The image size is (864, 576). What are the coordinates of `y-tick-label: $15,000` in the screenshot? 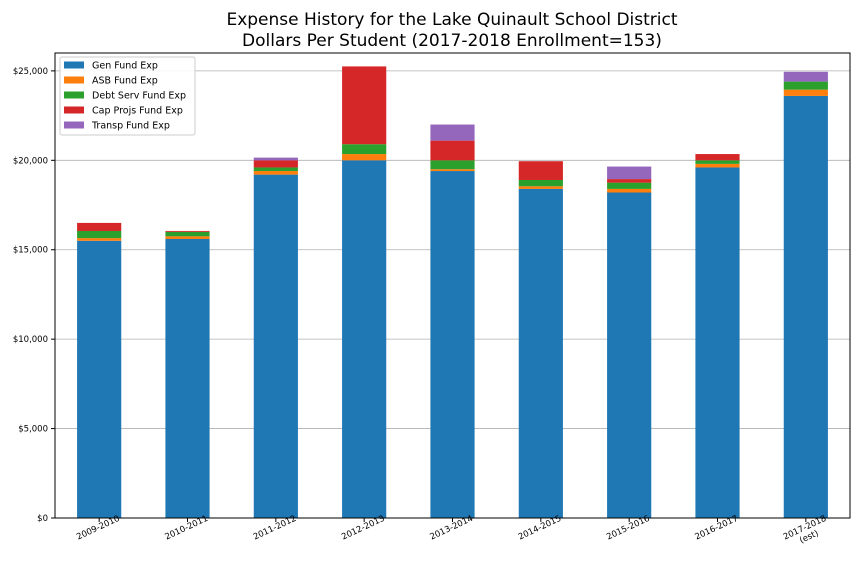 It's located at (30, 251).